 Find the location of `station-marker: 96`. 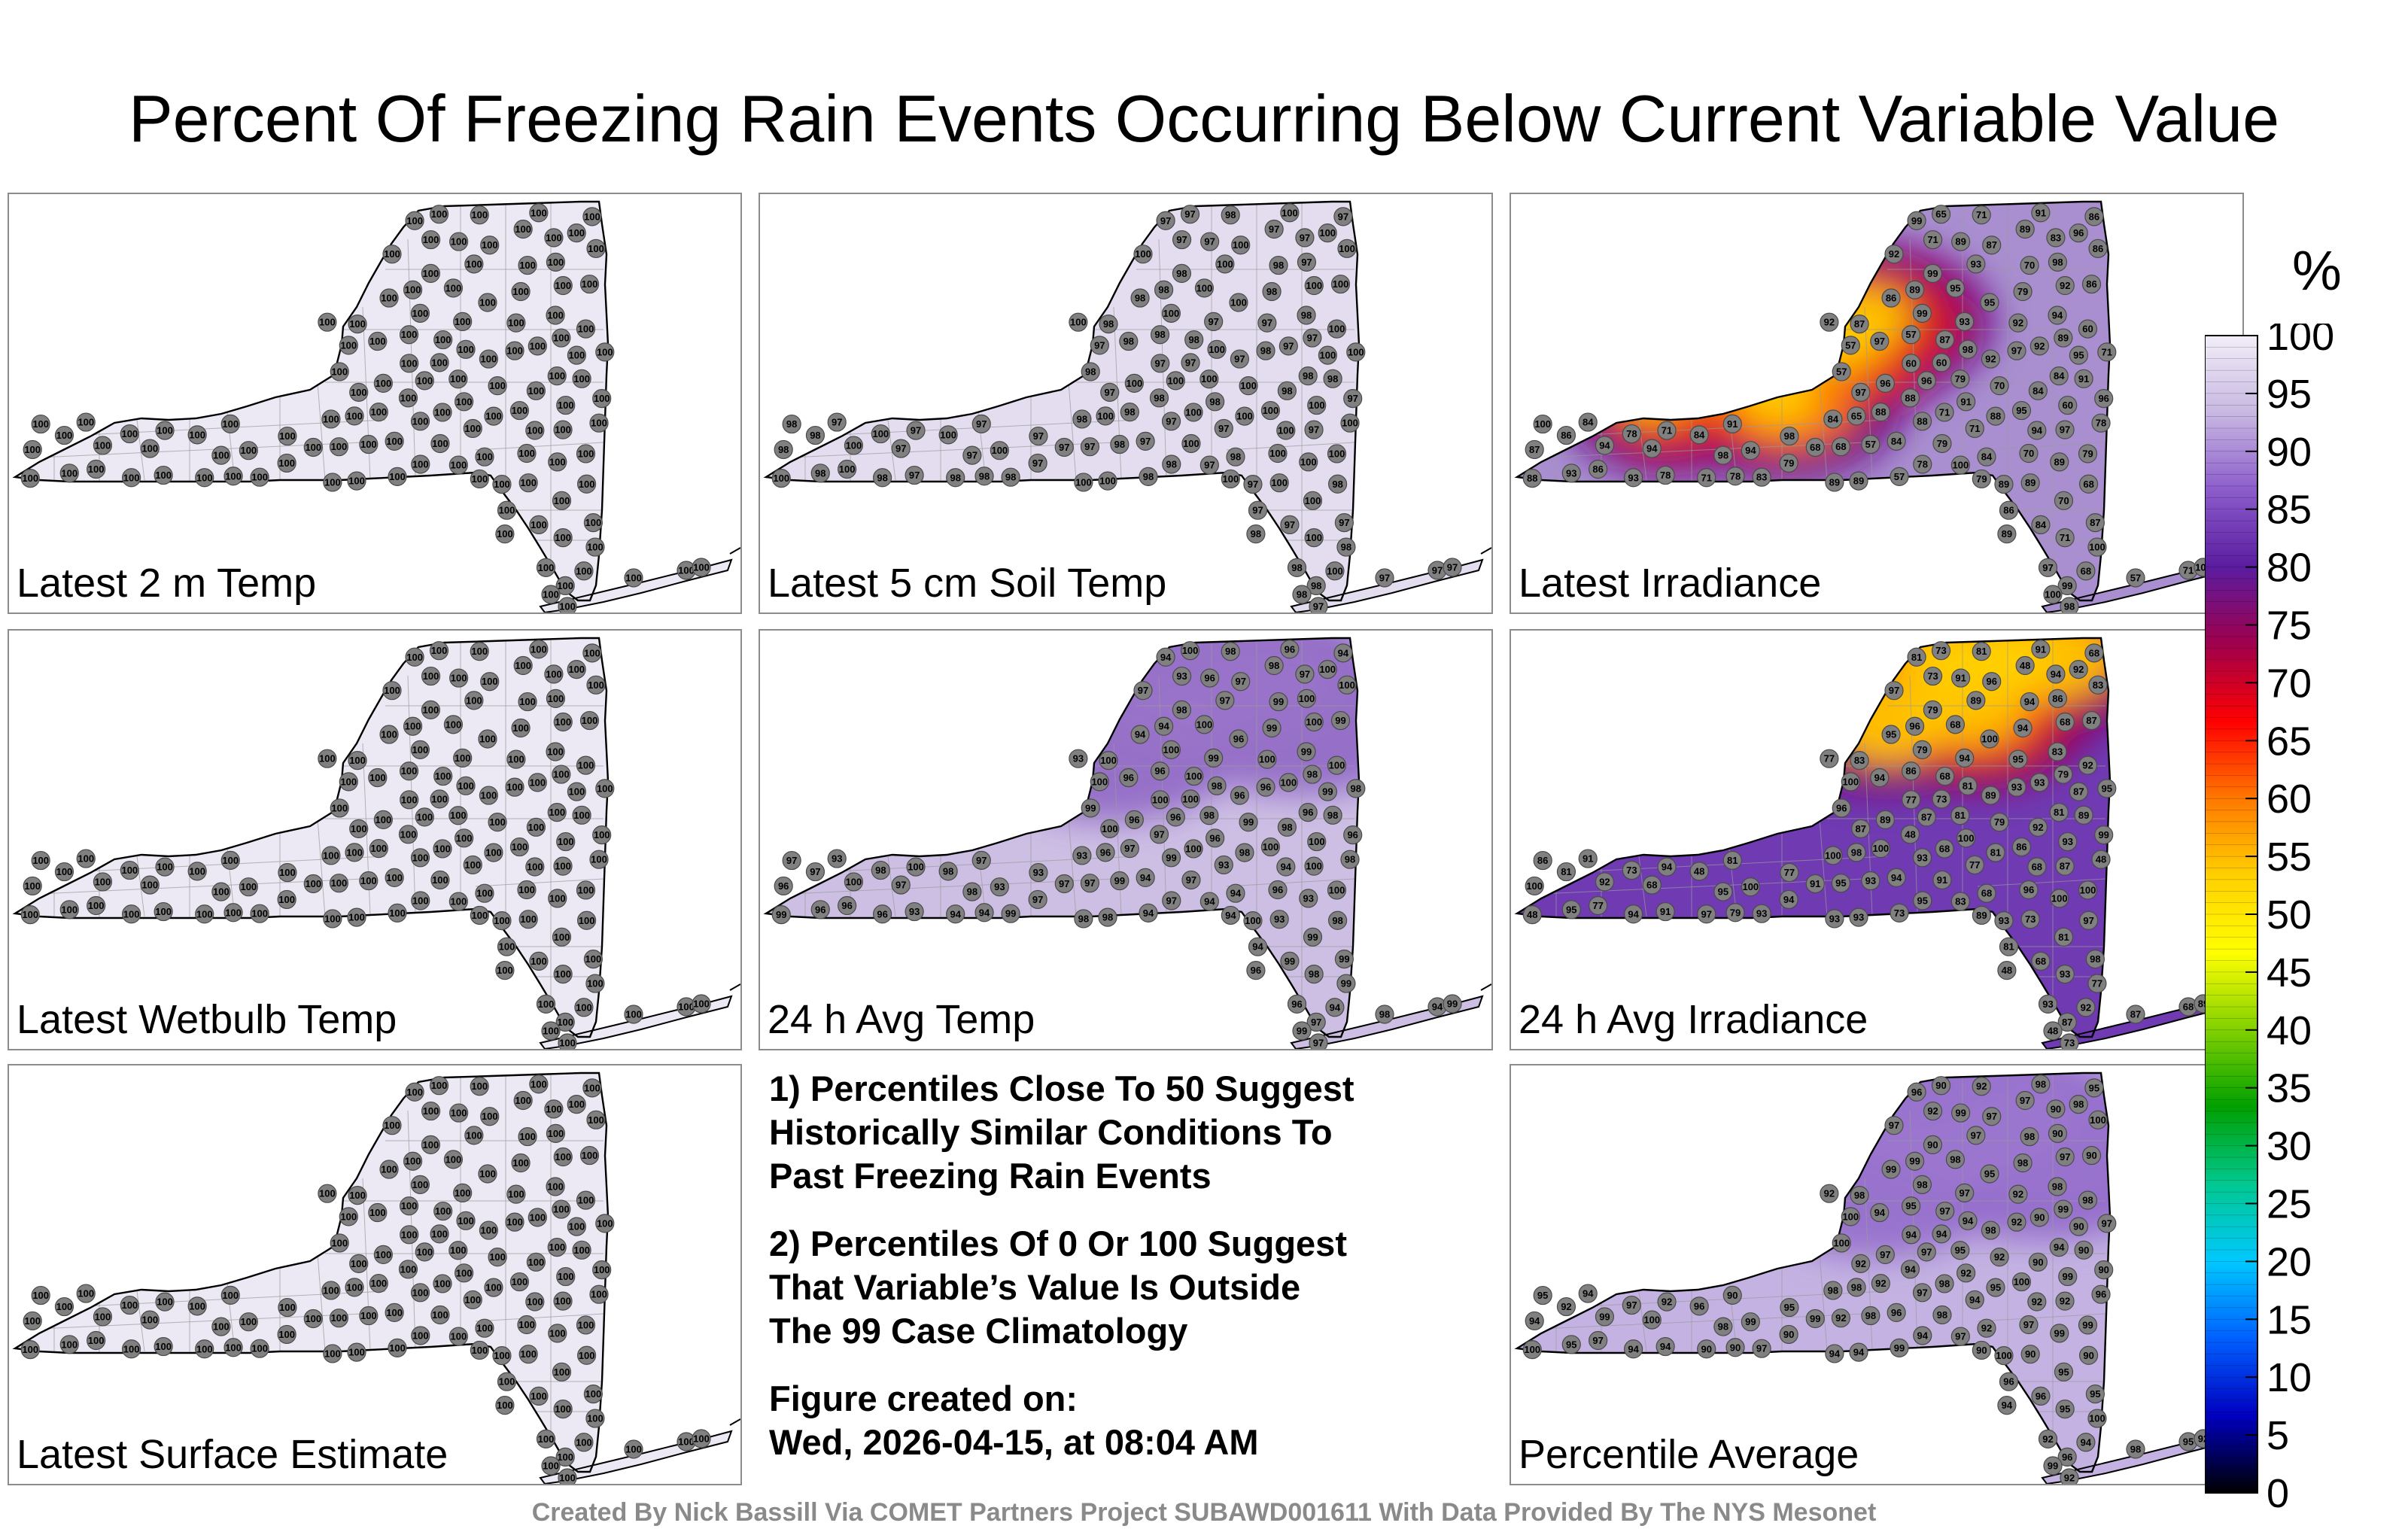

station-marker: 96 is located at coordinates (820, 909).